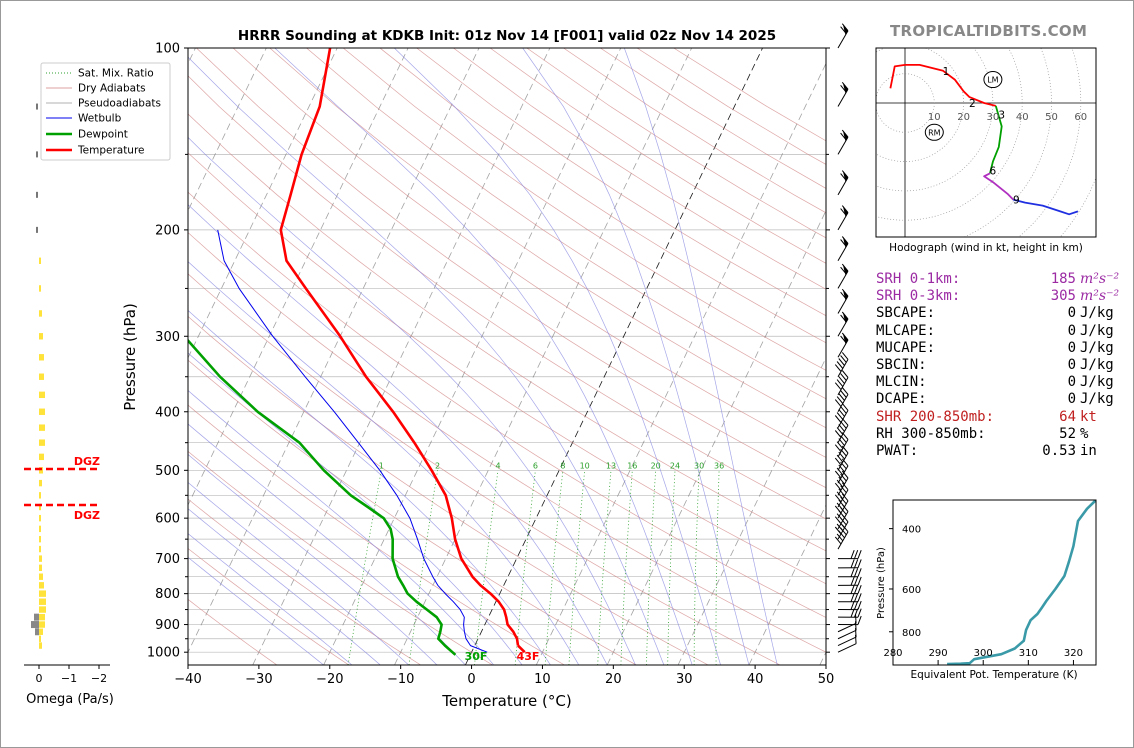 This screenshot has height=748, width=1134. I want to click on barb-shaft, so click(847, 634).